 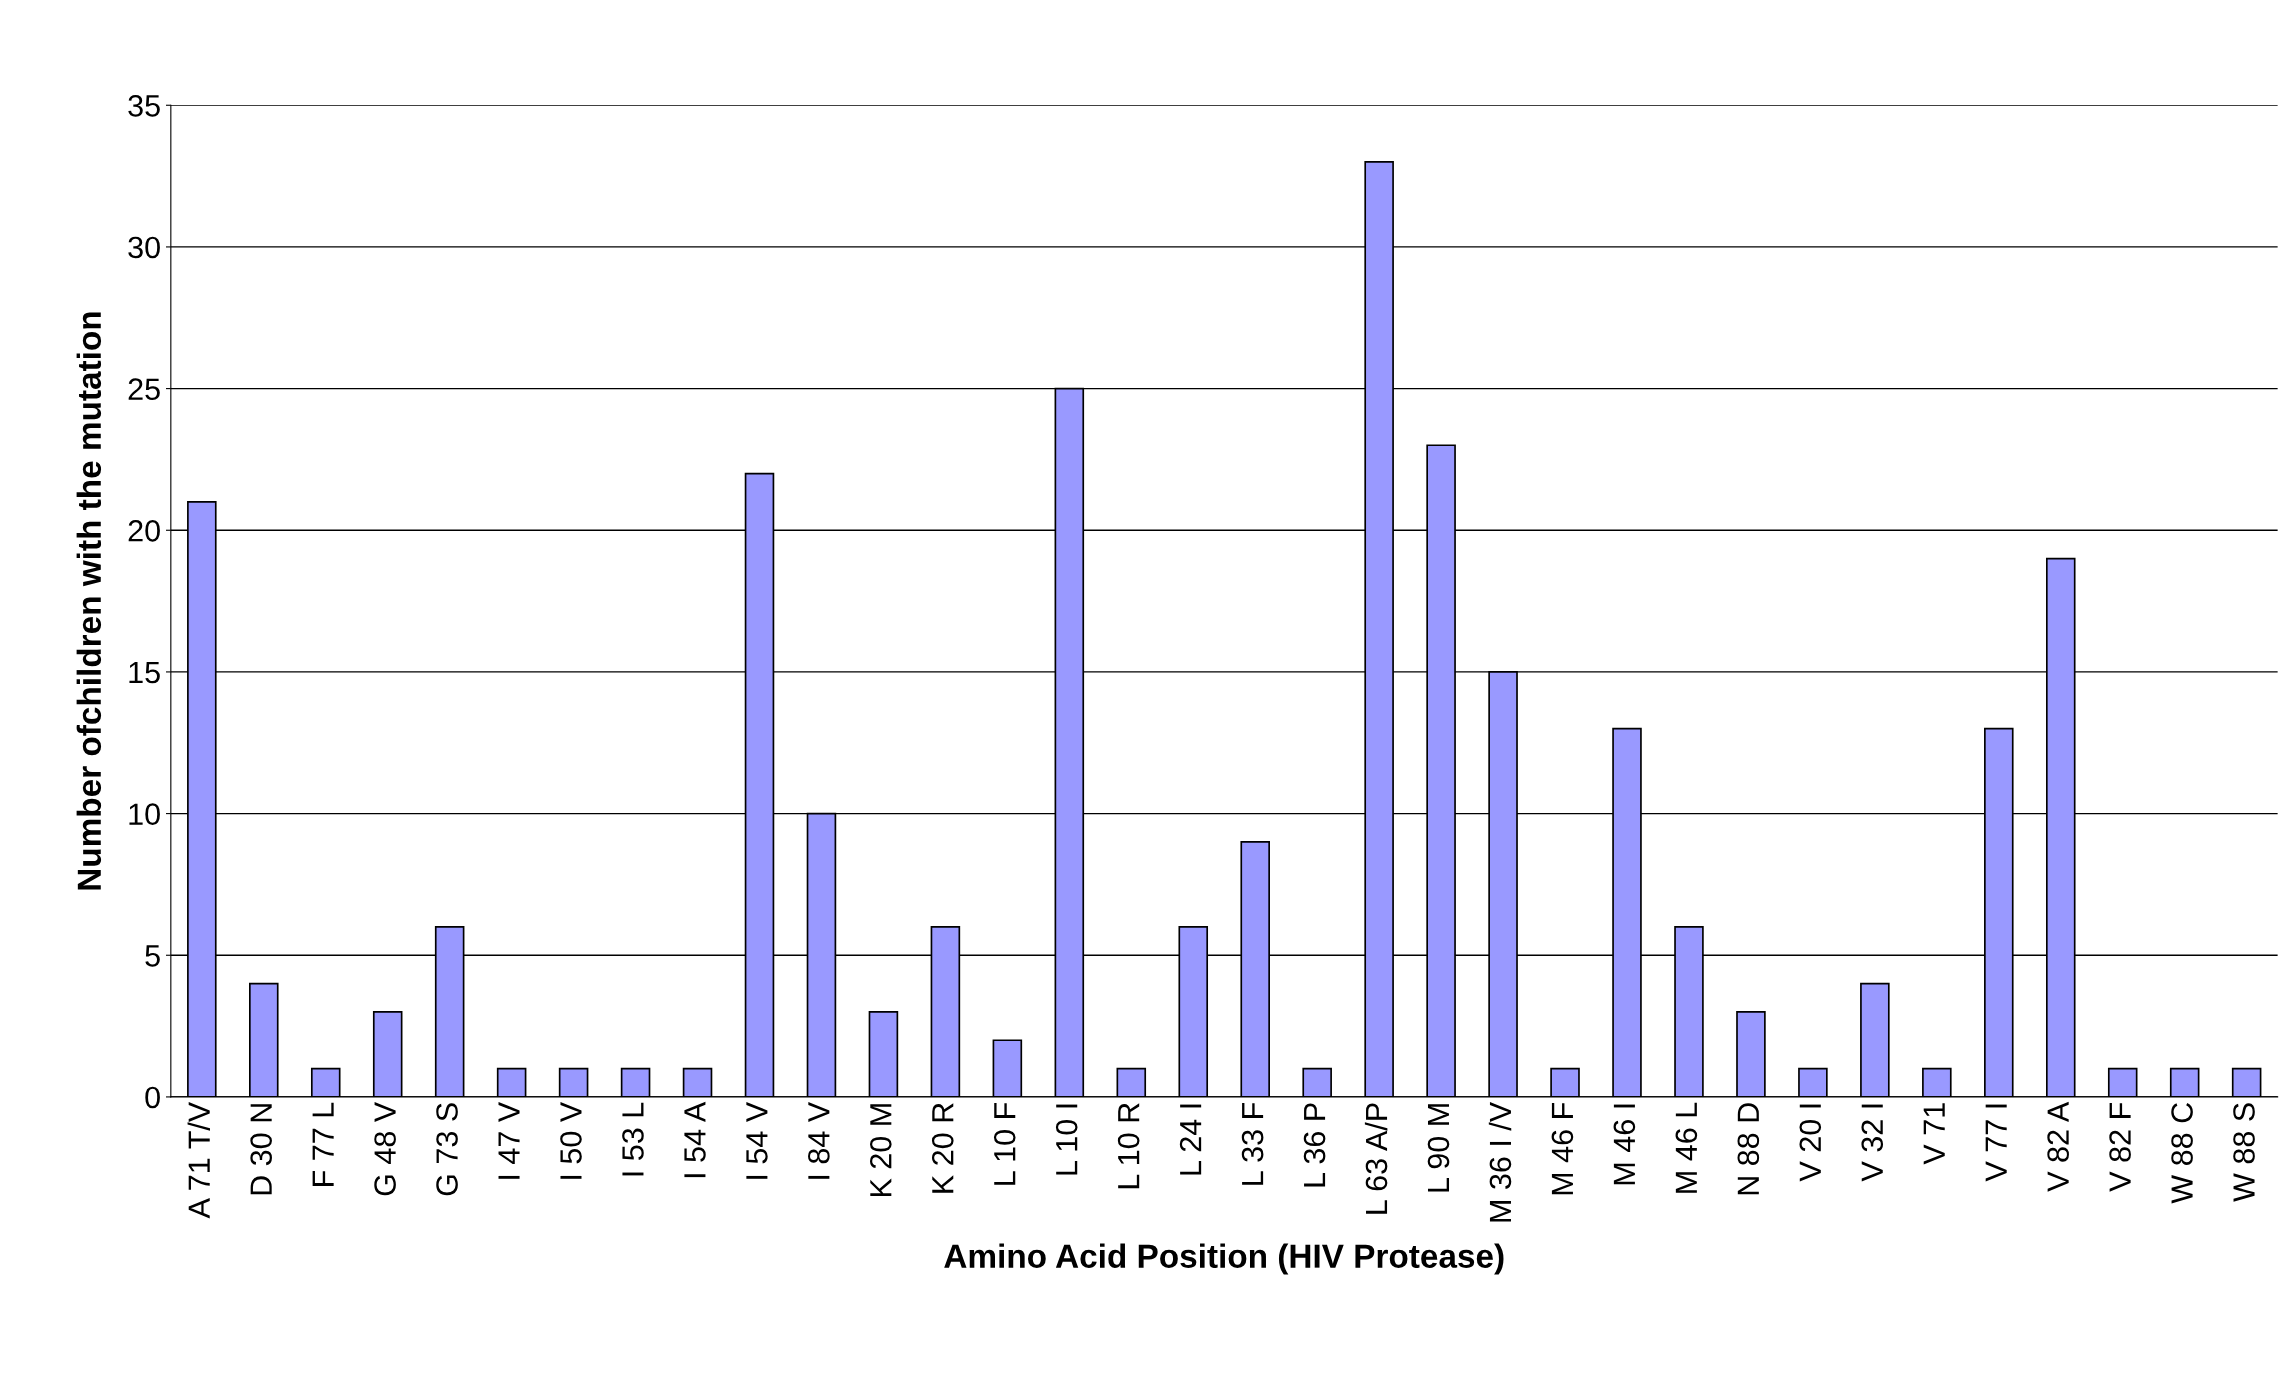 I want to click on x-tick-label: I 84 V, so click(x=819, y=1140).